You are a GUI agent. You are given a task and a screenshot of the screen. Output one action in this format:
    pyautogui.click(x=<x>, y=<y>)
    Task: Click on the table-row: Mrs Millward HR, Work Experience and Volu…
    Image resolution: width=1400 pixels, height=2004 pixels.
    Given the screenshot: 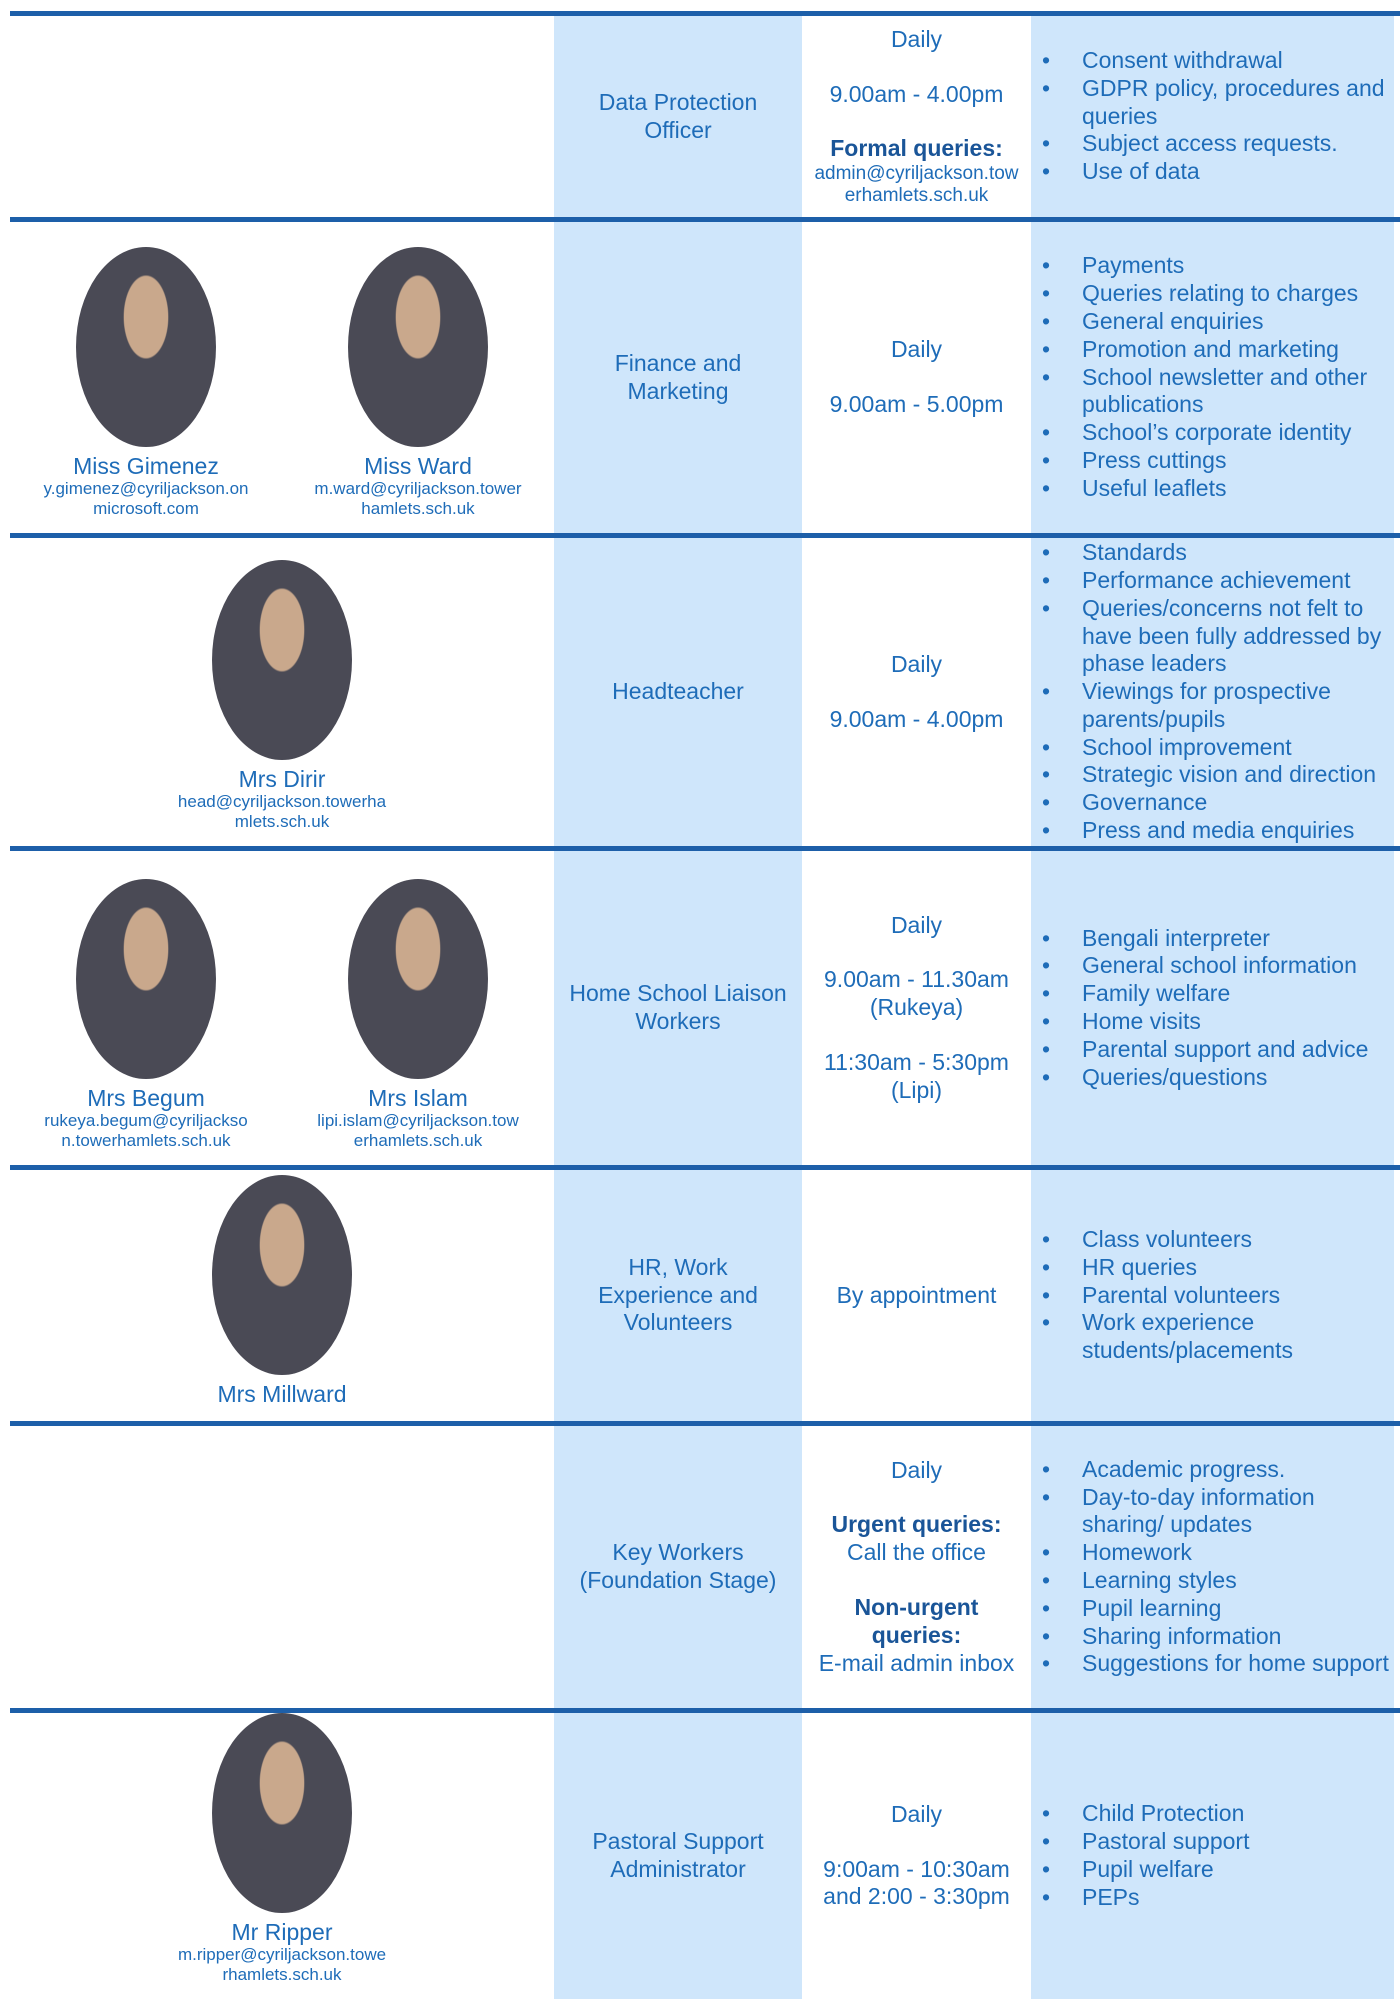 What is the action you would take?
    pyautogui.click(x=705, y=1293)
    